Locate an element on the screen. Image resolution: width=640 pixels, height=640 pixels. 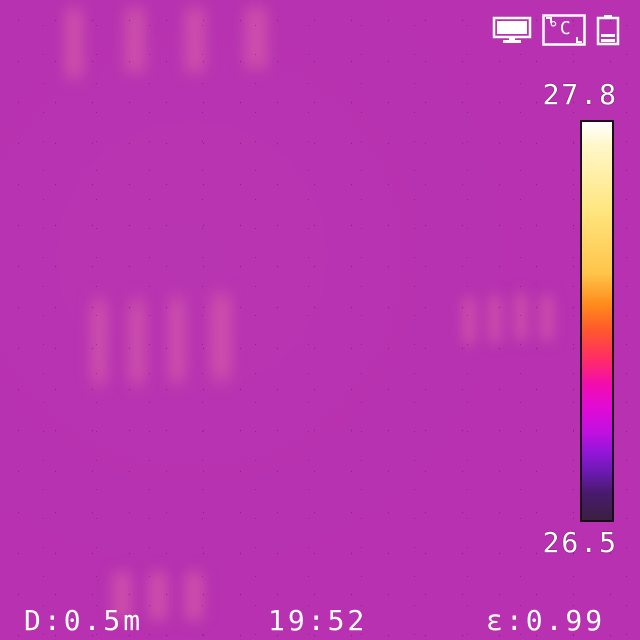
status-icons: °C is located at coordinates (556, 30).